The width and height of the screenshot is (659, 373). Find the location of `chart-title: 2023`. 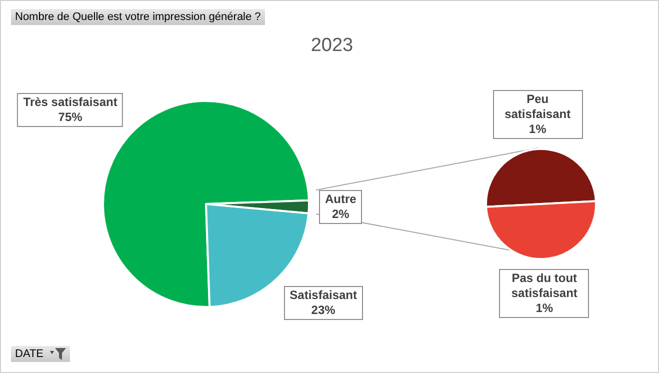

chart-title: 2023 is located at coordinates (332, 45).